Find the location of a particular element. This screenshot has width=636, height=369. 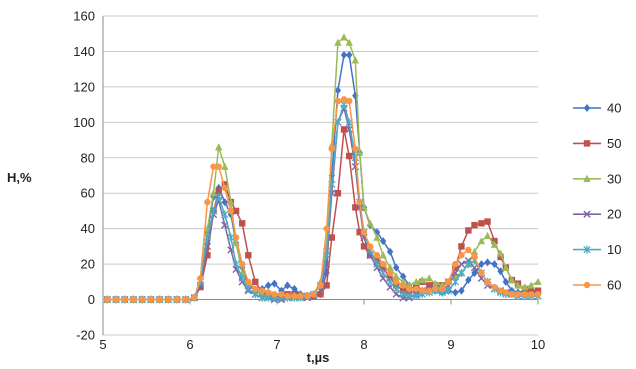

y-tick-label: 100 is located at coordinates (84, 122).